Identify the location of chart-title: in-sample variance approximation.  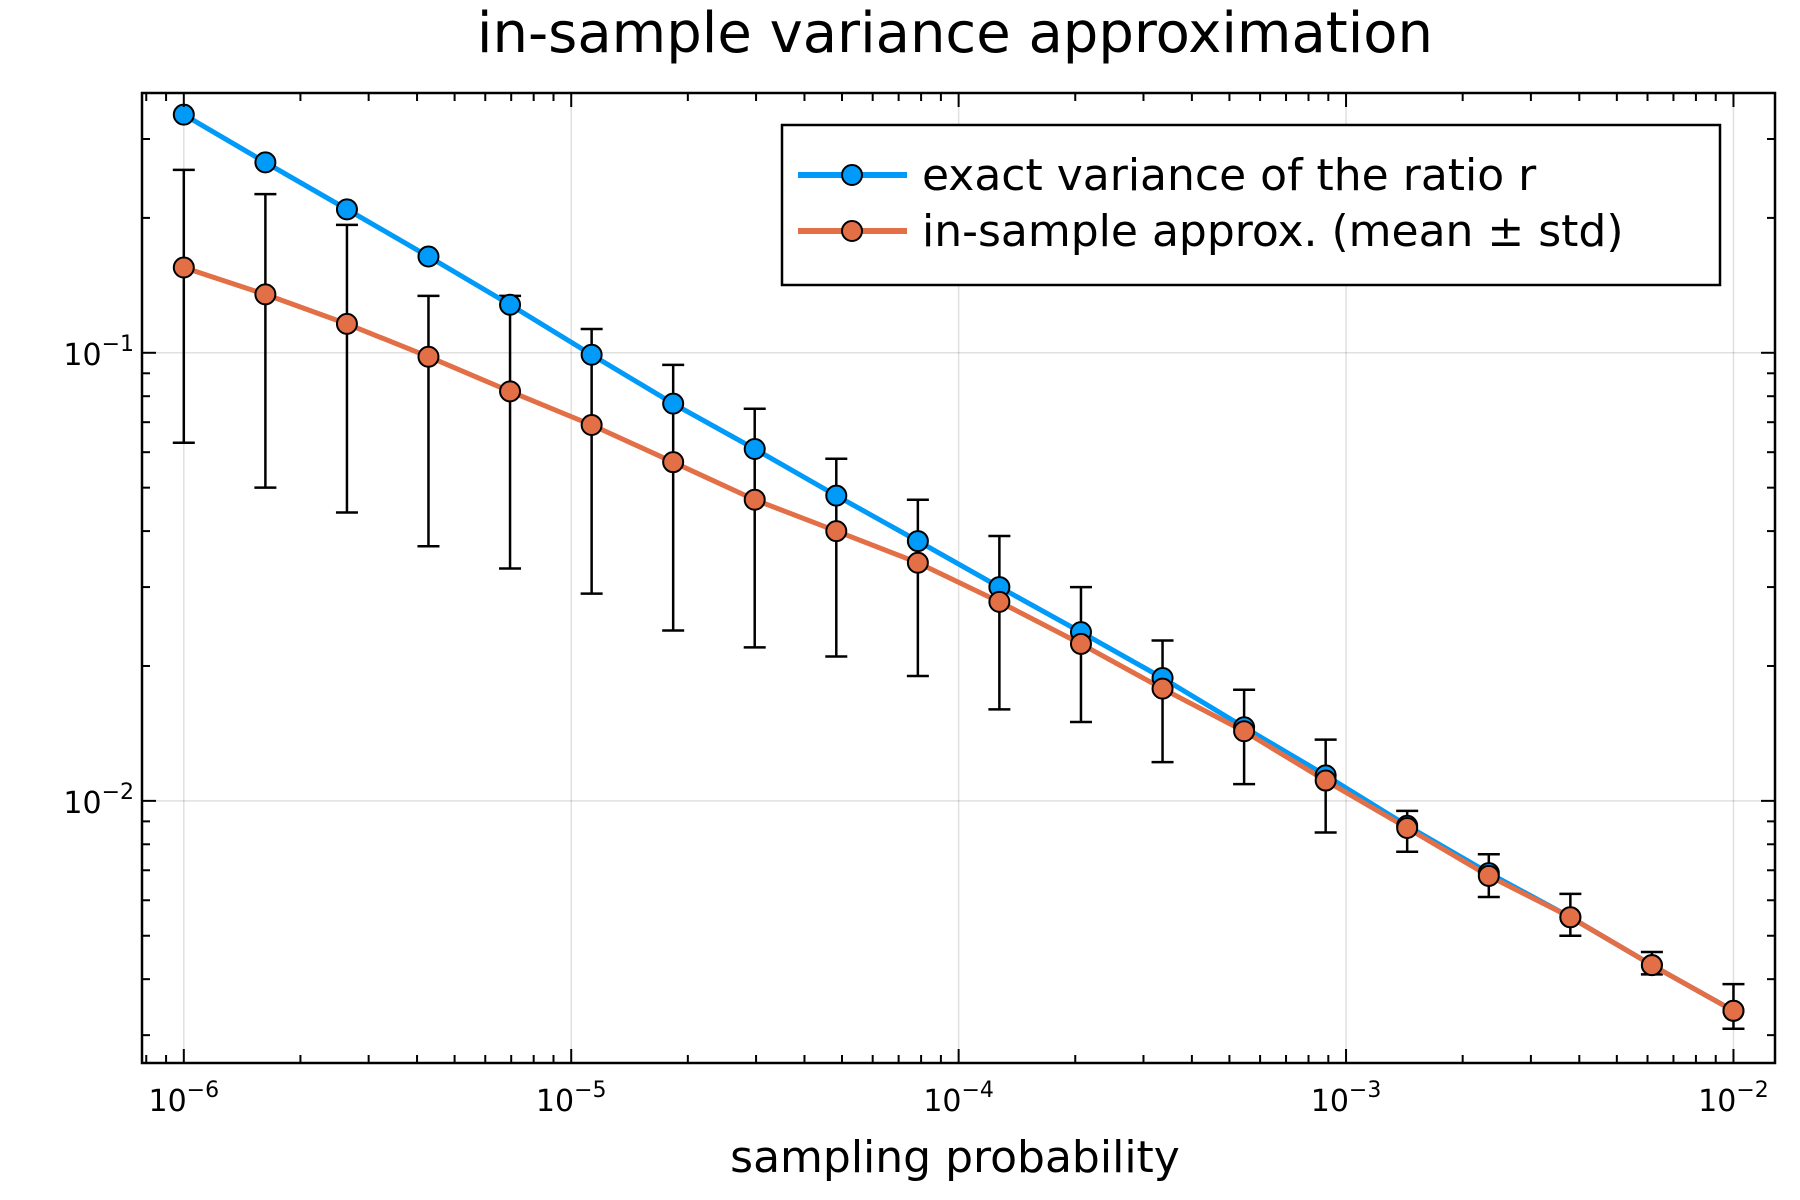
(955, 33).